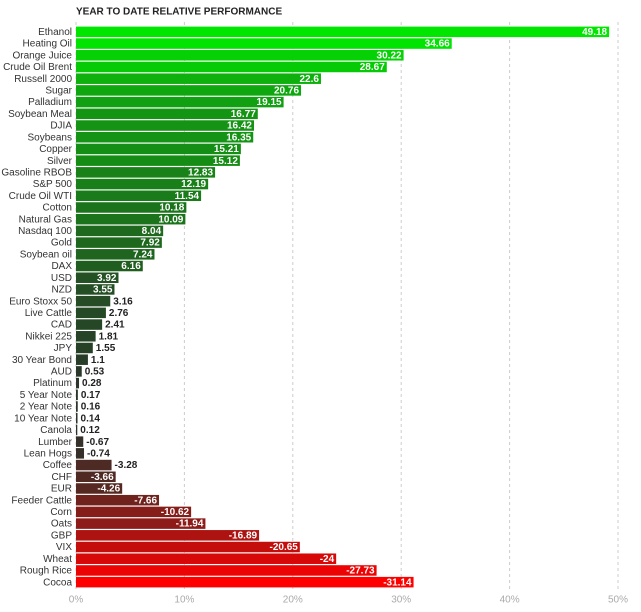 This screenshot has width=641, height=612. I want to click on value-label: -3.66, so click(102, 477).